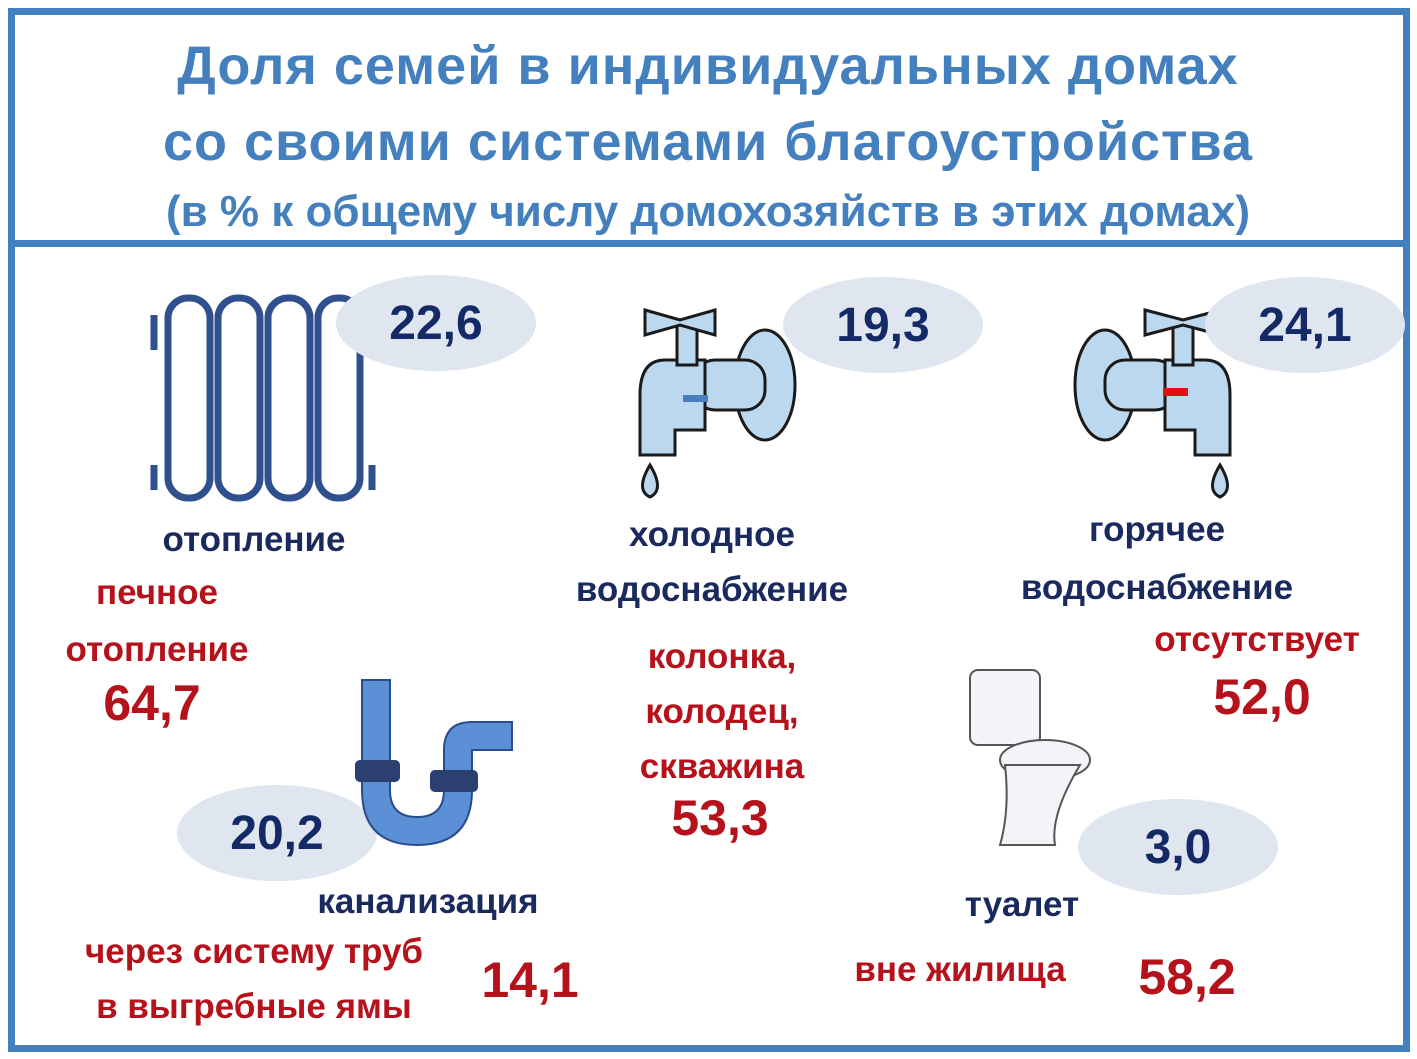 The width and height of the screenshot is (1417, 1059). Describe the element at coordinates (722, 656) in the screenshot. I see `cold-water-sub-line1: колонка,` at that location.